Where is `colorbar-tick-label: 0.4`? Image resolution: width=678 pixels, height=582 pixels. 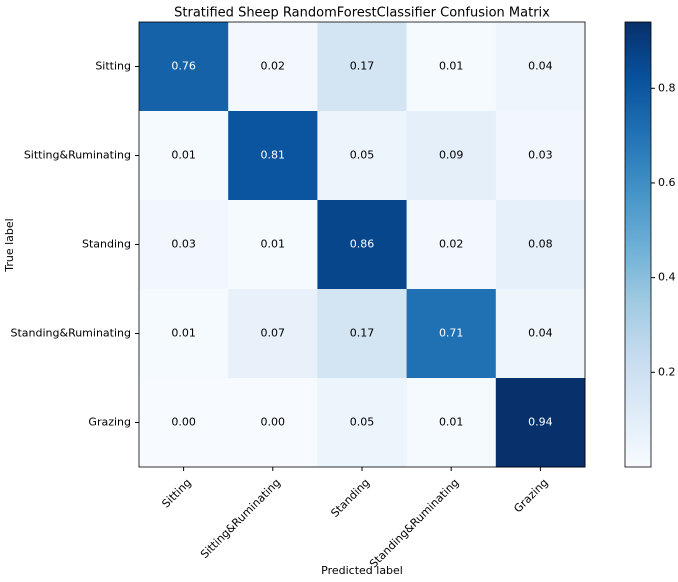
colorbar-tick-label: 0.4 is located at coordinates (667, 277).